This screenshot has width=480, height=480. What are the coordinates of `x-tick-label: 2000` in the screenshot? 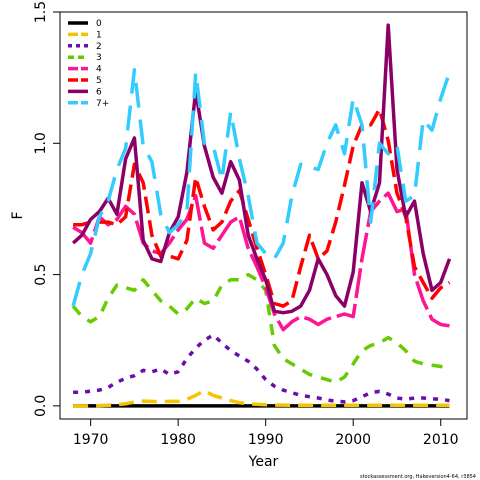 It's located at (353, 440).